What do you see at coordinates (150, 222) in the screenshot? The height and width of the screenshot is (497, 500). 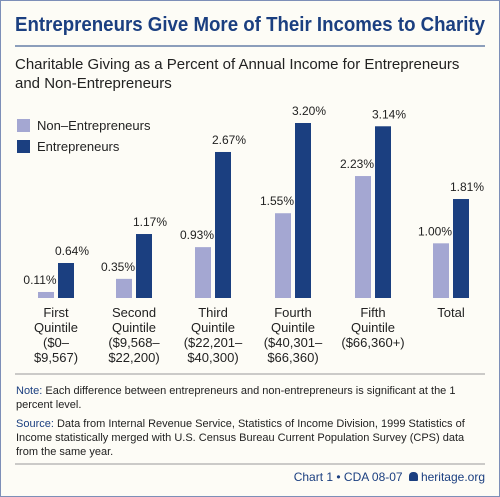 I see `value-label: 1.17%` at bounding box center [150, 222].